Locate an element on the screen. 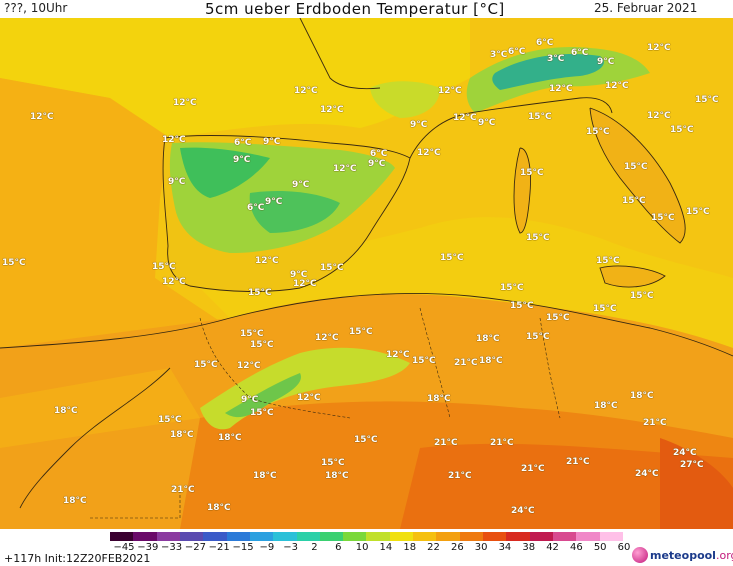 The width and height of the screenshot is (733, 566). scale-tick-label: 14 is located at coordinates (386, 547).